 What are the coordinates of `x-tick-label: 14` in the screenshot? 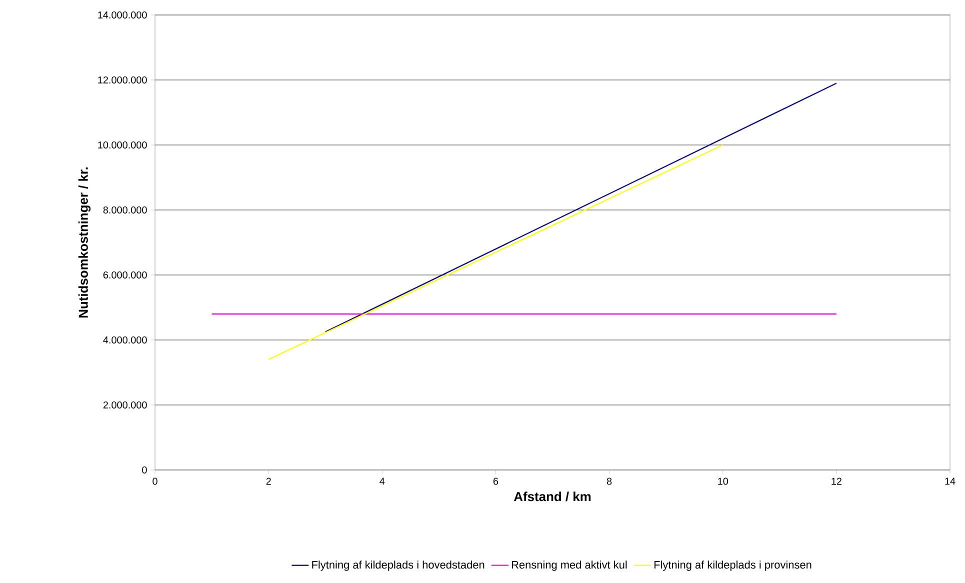 It's located at (950, 481).